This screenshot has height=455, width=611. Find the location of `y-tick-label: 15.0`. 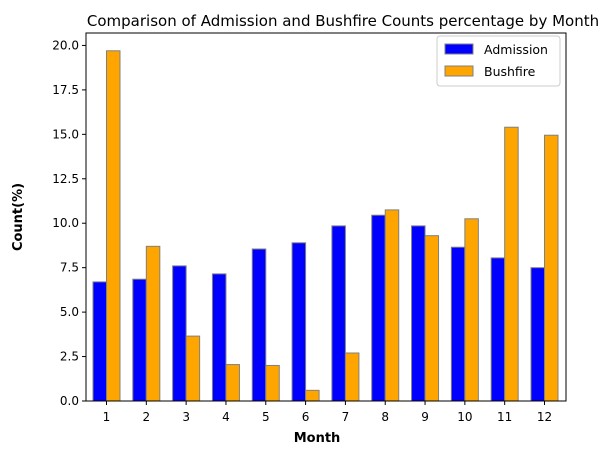

y-tick-label: 15.0 is located at coordinates (65, 134).